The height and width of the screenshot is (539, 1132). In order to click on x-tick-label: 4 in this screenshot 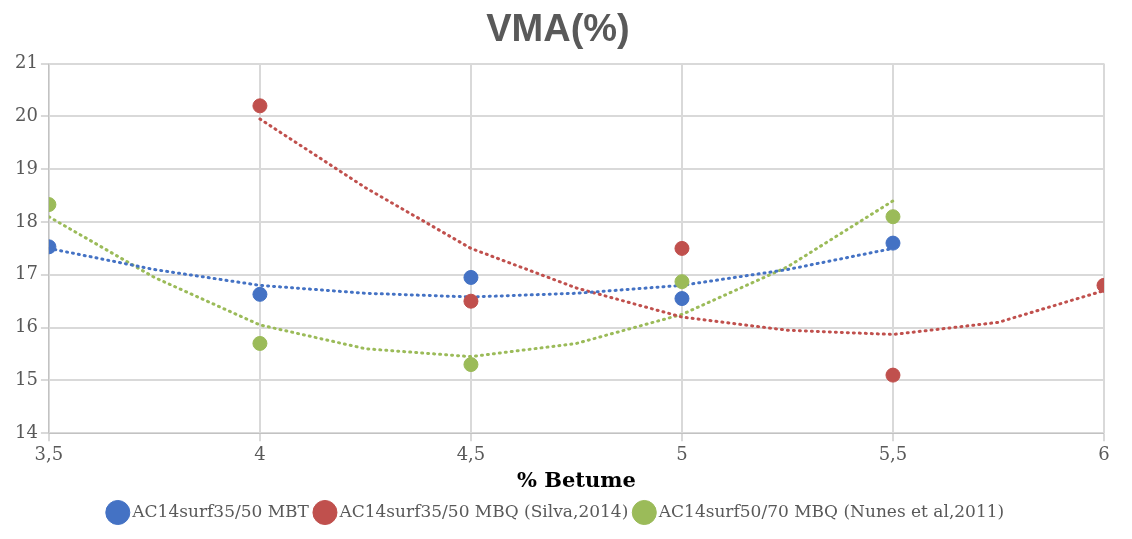, I will do `click(260, 453)`.